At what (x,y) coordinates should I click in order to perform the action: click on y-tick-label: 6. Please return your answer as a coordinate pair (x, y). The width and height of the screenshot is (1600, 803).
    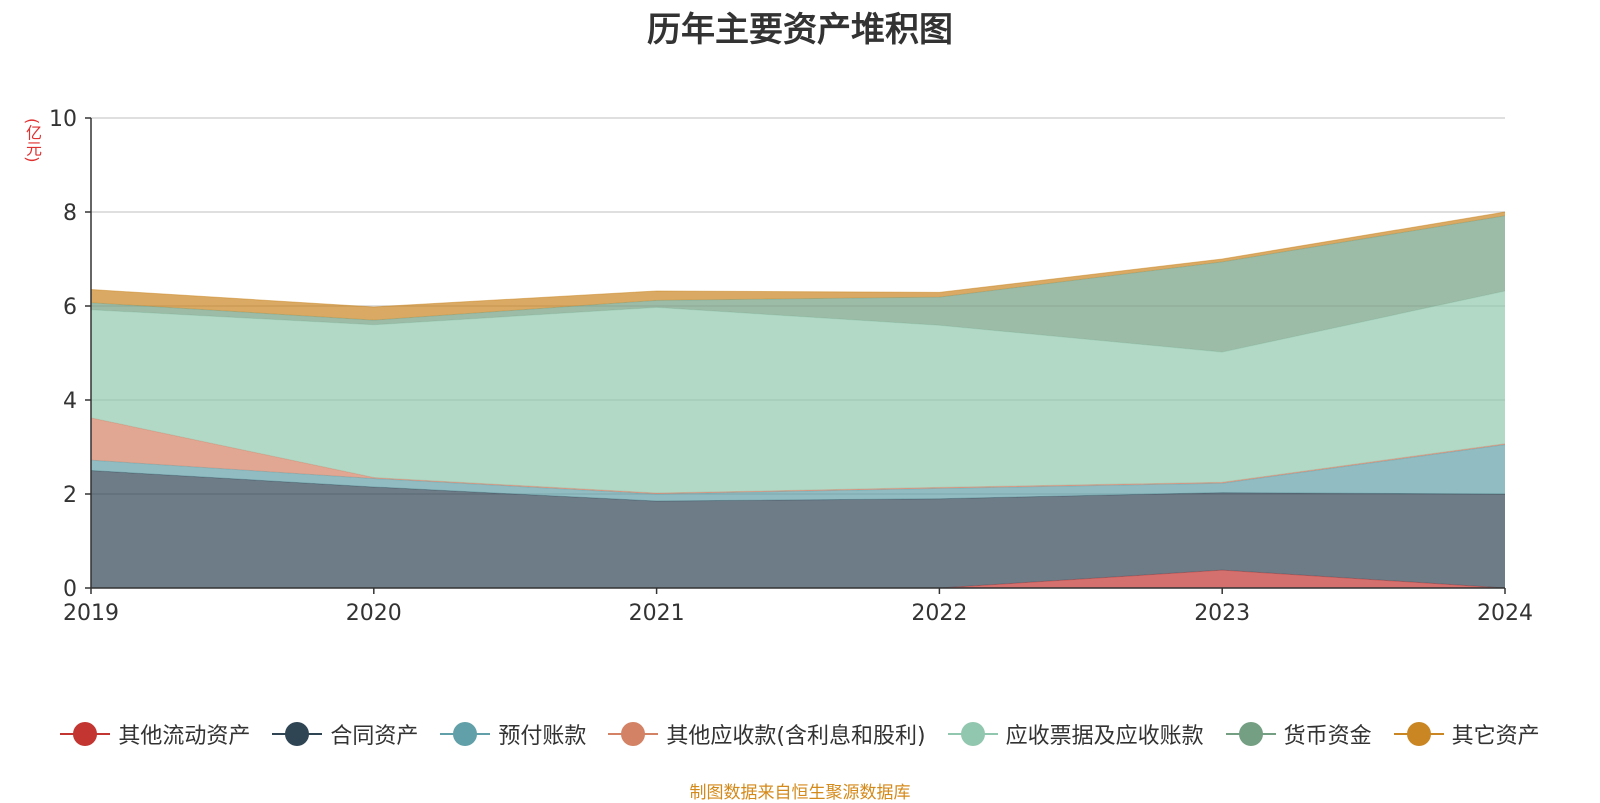
    Looking at the image, I should click on (70, 307).